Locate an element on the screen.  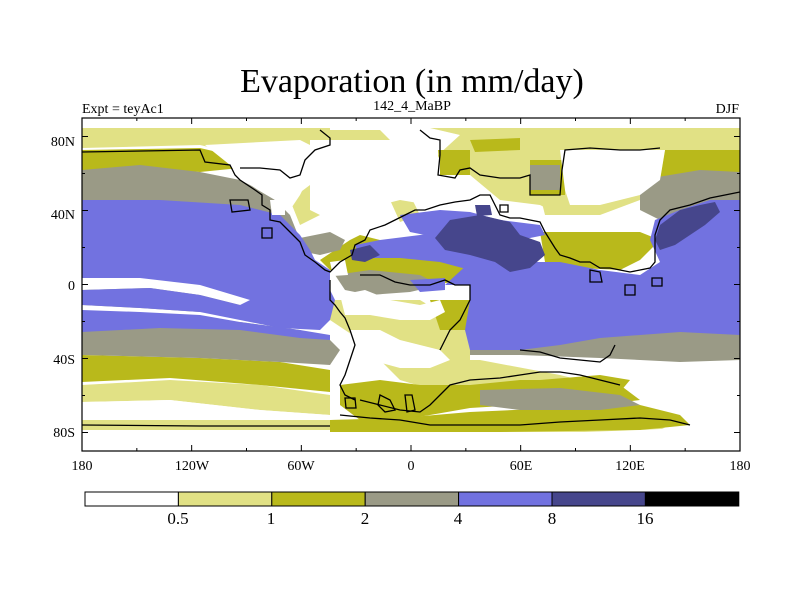
lat-tick-0: 0 is located at coordinates (71, 286).